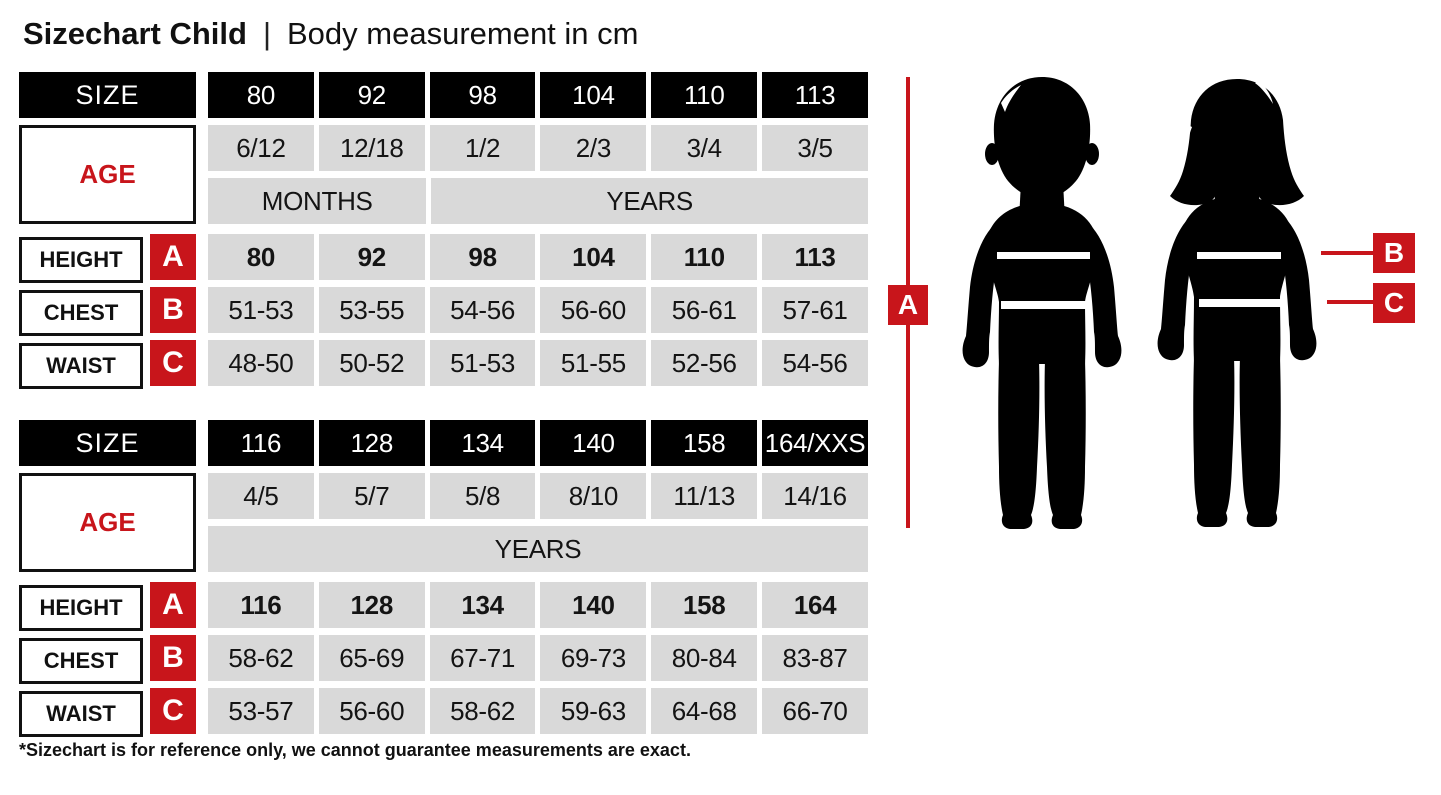 Image resolution: width=1441 pixels, height=795 pixels. I want to click on title-subtitle: Body measurement in cm, so click(463, 33).